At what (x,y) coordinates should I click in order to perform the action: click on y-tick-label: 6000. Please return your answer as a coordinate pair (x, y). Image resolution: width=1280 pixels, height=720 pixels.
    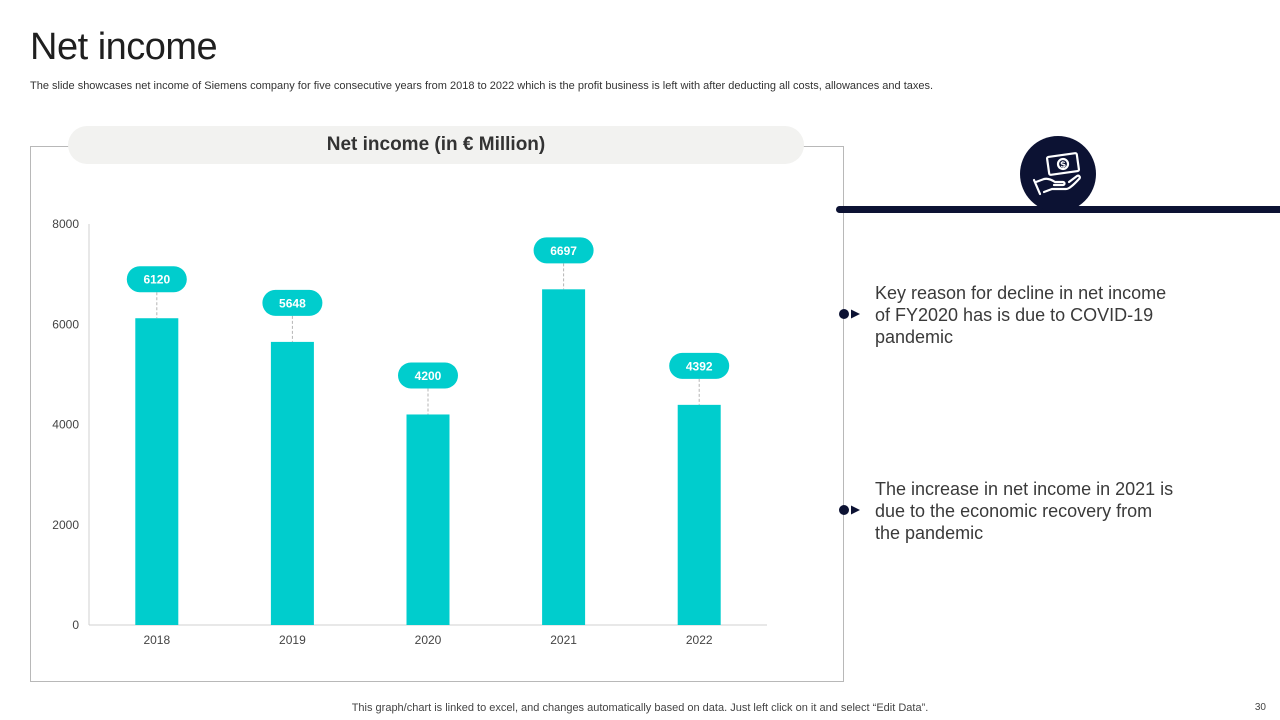
    Looking at the image, I should click on (65, 324).